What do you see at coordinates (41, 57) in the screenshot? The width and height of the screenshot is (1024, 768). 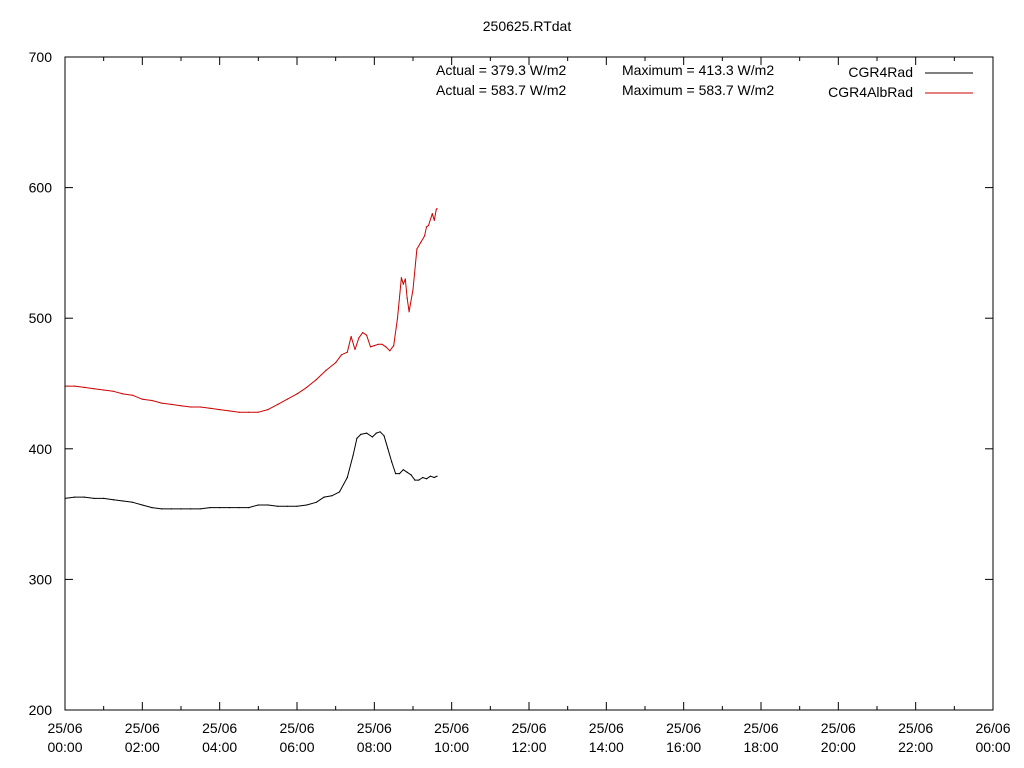 I see `y-tick-label: 700` at bounding box center [41, 57].